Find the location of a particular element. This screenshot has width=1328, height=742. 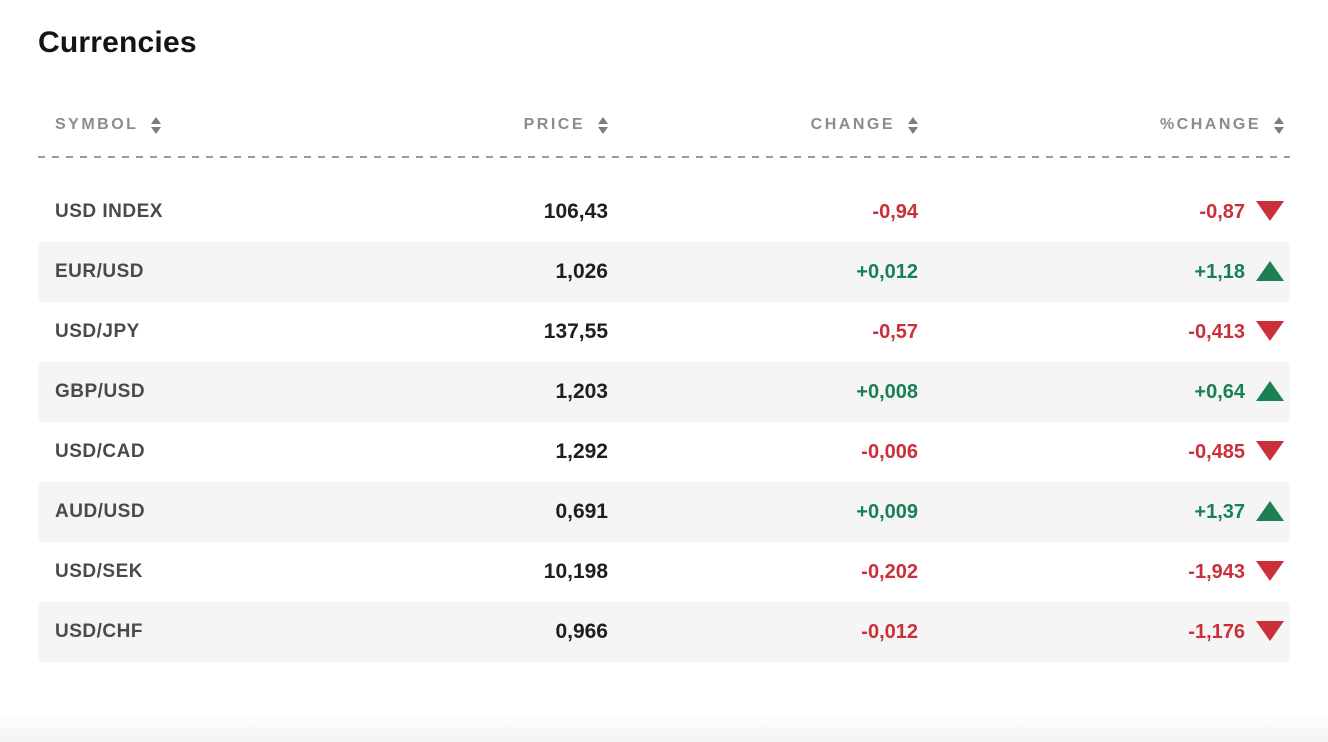

column-header-price: PRICE is located at coordinates (488, 125).